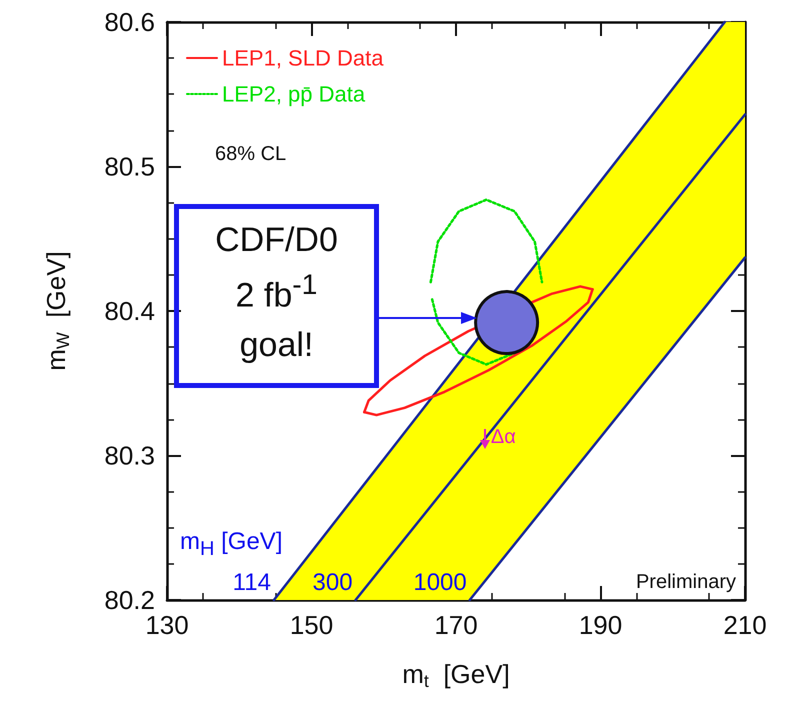 The width and height of the screenshot is (788, 723). I want to click on legend-label: LEP1, SLD Data, so click(303, 58).